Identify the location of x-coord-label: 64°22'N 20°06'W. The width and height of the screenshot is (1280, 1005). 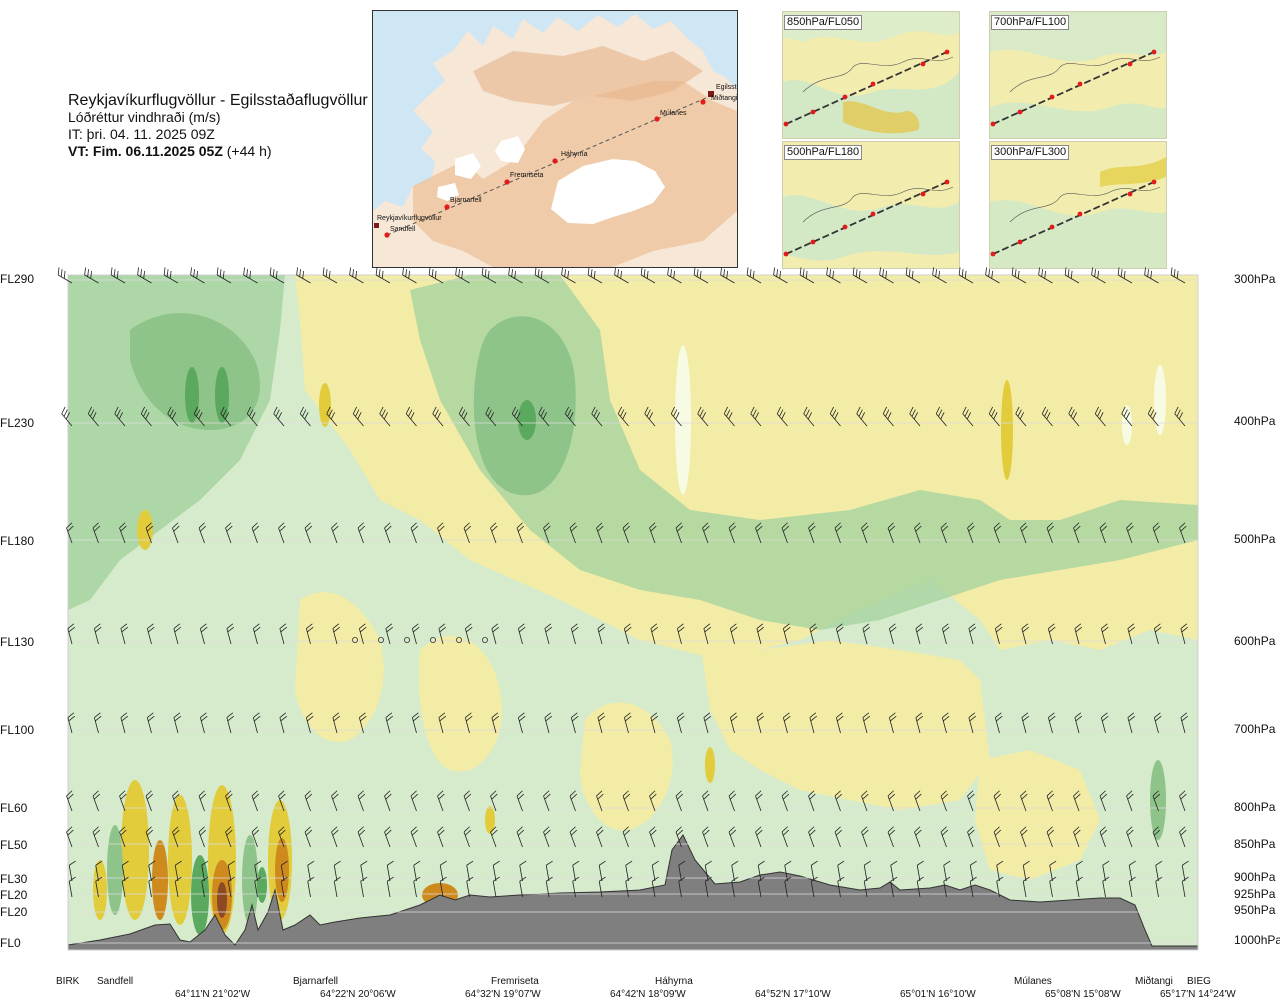
(358, 994).